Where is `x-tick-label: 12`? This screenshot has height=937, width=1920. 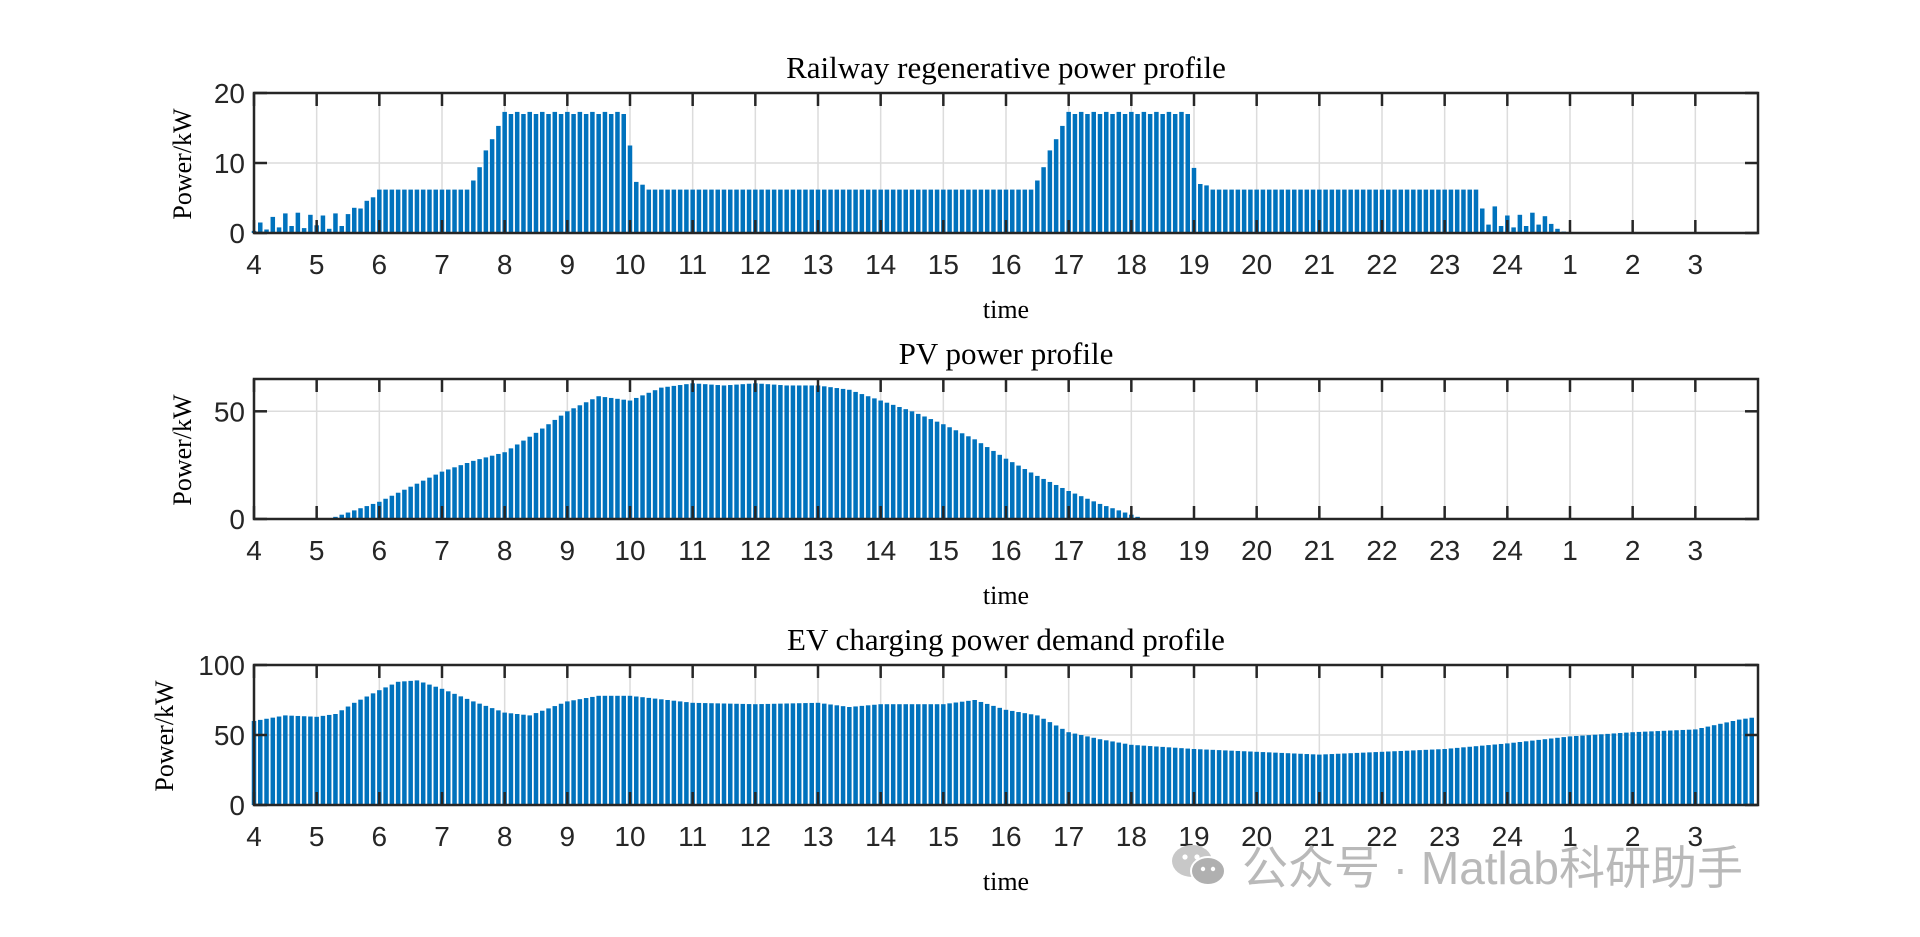
x-tick-label: 12 is located at coordinates (755, 264).